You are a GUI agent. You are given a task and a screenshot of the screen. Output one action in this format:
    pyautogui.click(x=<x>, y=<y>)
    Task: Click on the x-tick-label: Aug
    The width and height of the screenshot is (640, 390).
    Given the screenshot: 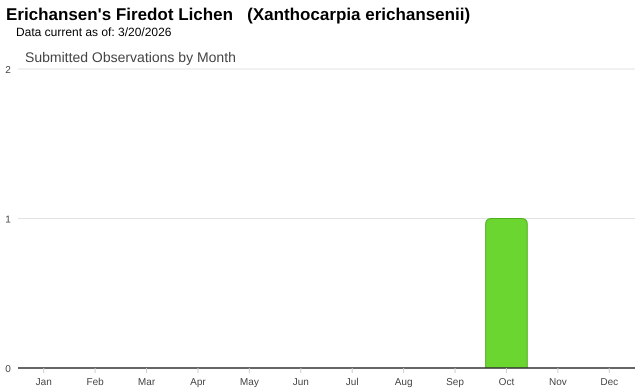 What is the action you would take?
    pyautogui.click(x=403, y=382)
    